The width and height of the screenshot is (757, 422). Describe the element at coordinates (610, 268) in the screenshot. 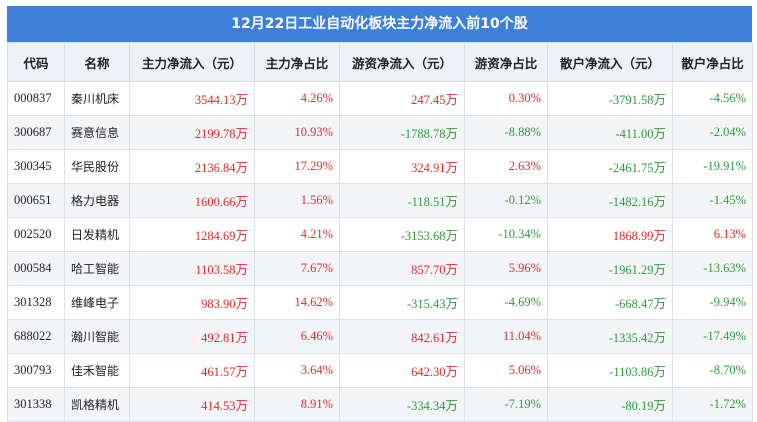

I see `value-cell: -1961.29万` at that location.